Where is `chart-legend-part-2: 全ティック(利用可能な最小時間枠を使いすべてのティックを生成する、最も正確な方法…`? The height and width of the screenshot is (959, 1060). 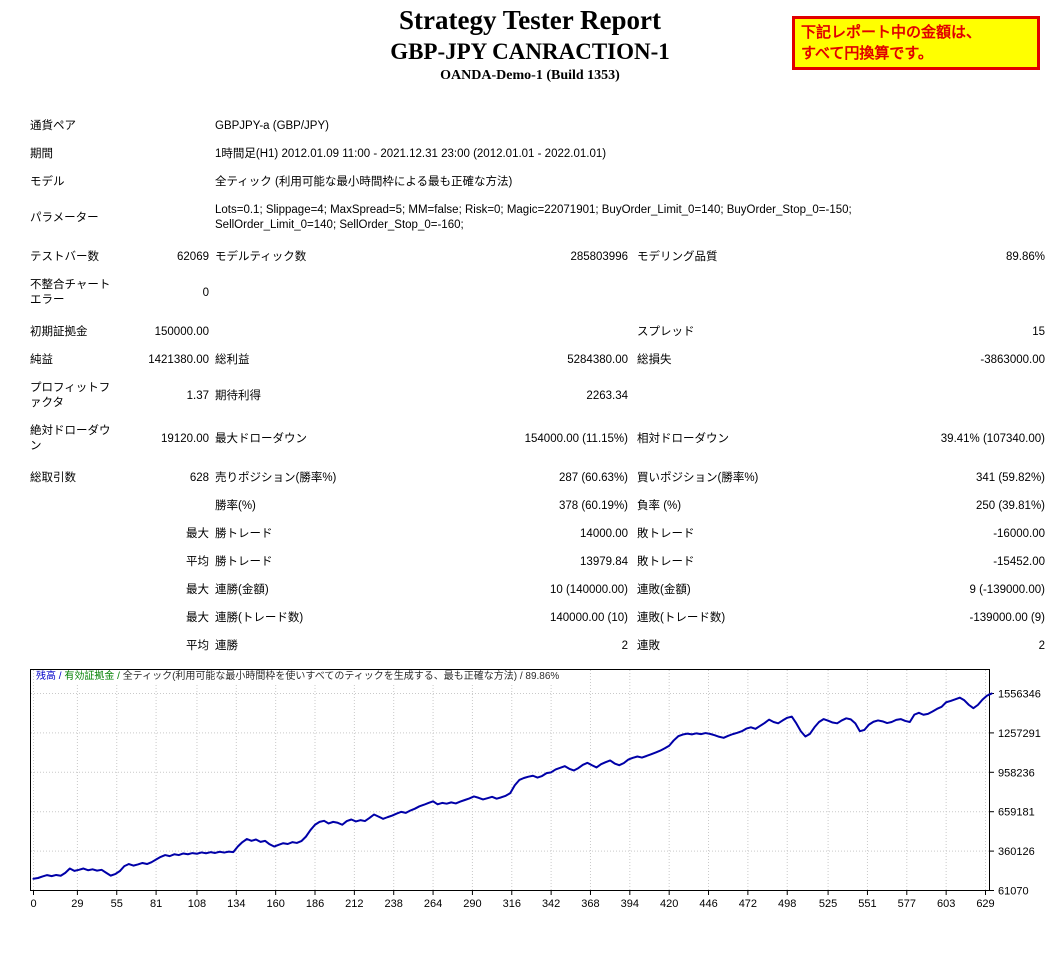 chart-legend-part-2: 全ティック(利用可能な最小時間枠を使いすべてのティックを生成する、最も正確な方法… is located at coordinates (341, 676).